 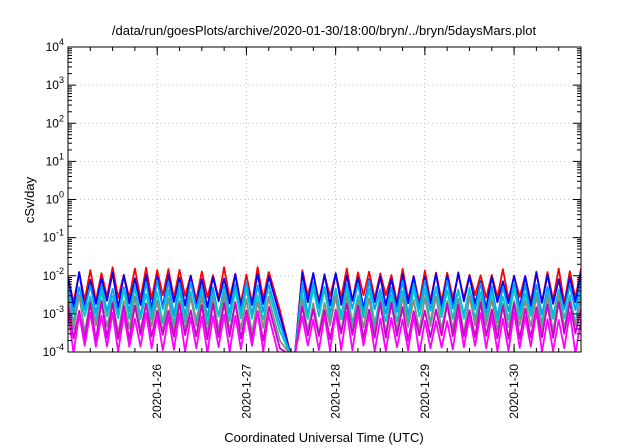 What do you see at coordinates (55, 121) in the screenshot?
I see `y-tick-label: 10²` at bounding box center [55, 121].